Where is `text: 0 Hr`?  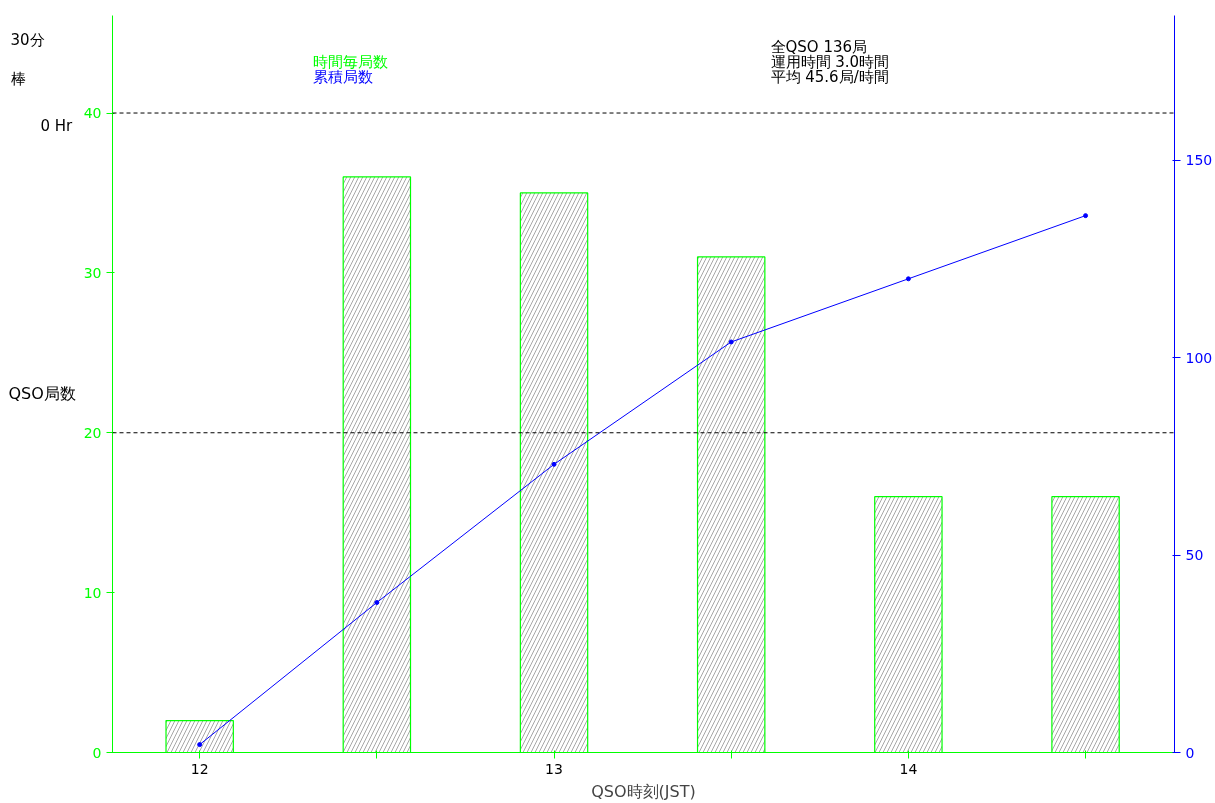
text: 0 Hr is located at coordinates (57, 125).